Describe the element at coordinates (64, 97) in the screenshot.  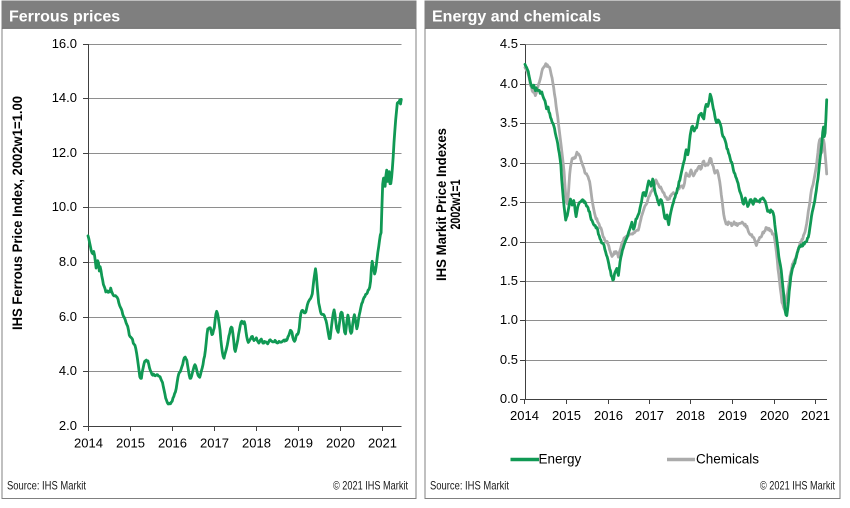
I see `svg-text: 14.0` at that location.